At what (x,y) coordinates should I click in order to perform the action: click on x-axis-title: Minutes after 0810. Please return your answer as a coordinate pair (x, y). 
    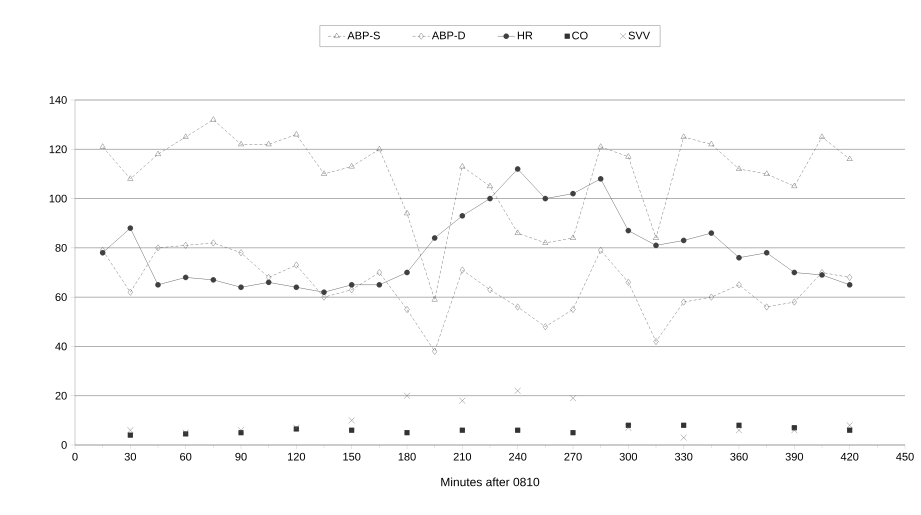
    Looking at the image, I should click on (490, 481).